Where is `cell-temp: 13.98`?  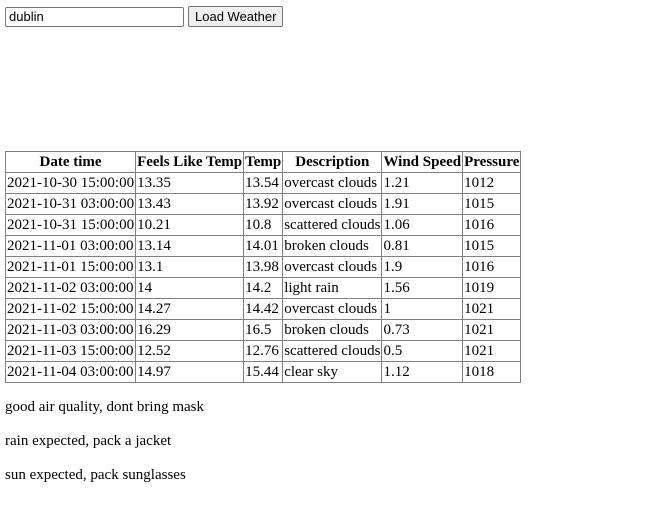 cell-temp: 13.98 is located at coordinates (263, 267).